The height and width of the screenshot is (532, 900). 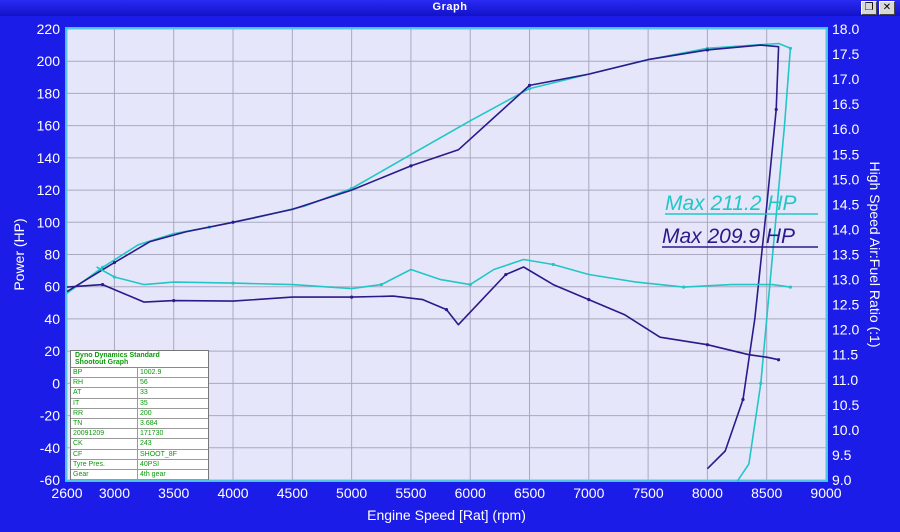 I want to click on y2-tick-label: 11.0, so click(x=845, y=380).